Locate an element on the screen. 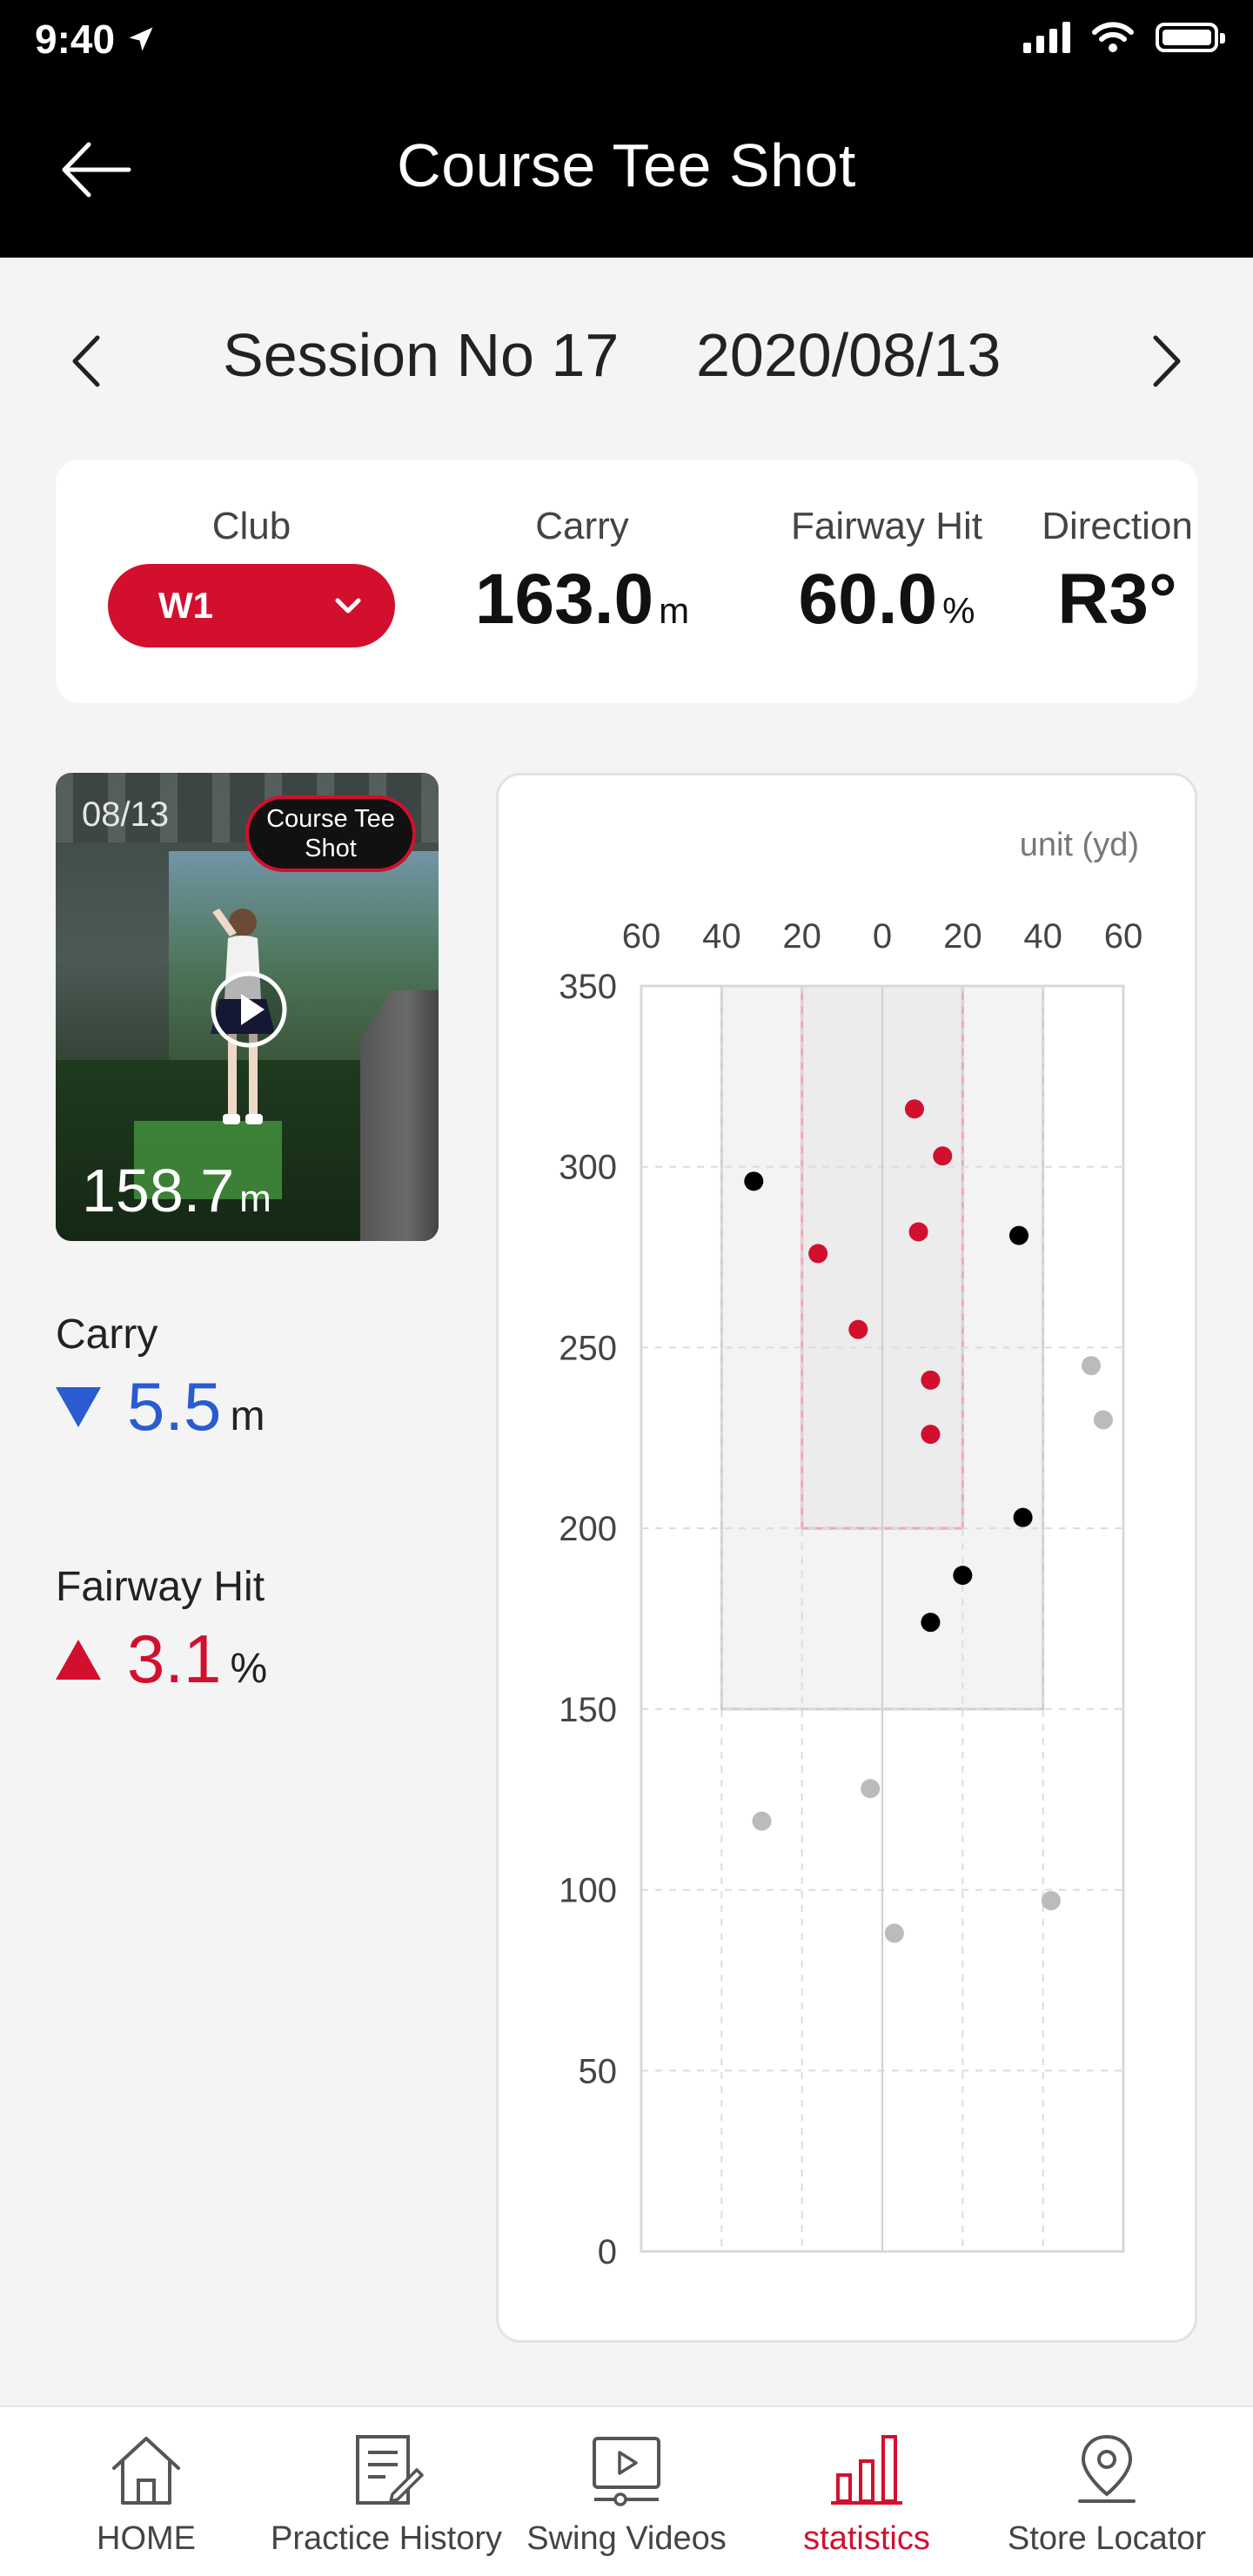 This screenshot has width=1253, height=2576. top-bar: 9:40 Course Tee Shot is located at coordinates (626, 129).